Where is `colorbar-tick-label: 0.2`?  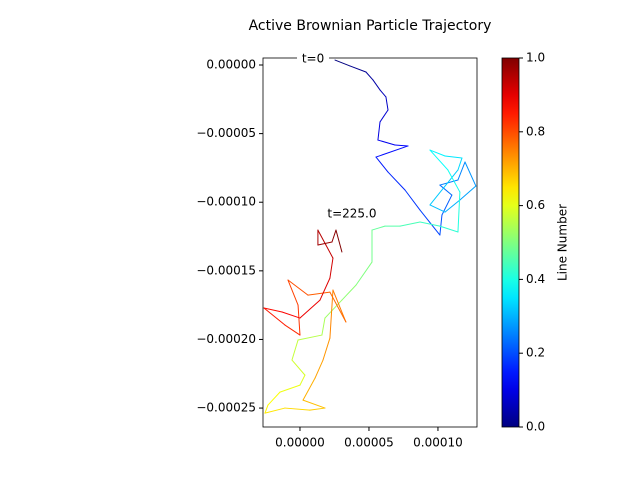
colorbar-tick-label: 0.2 is located at coordinates (535, 353).